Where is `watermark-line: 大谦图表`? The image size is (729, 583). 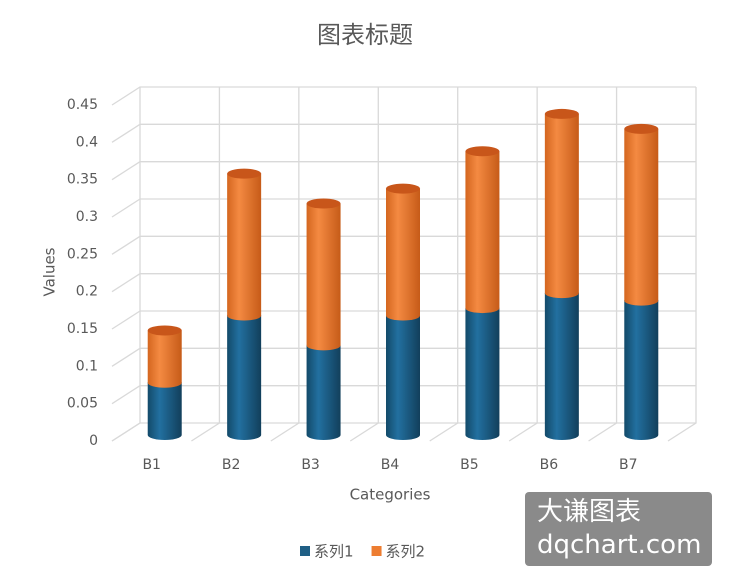 watermark-line: 大谦图表 is located at coordinates (589, 512).